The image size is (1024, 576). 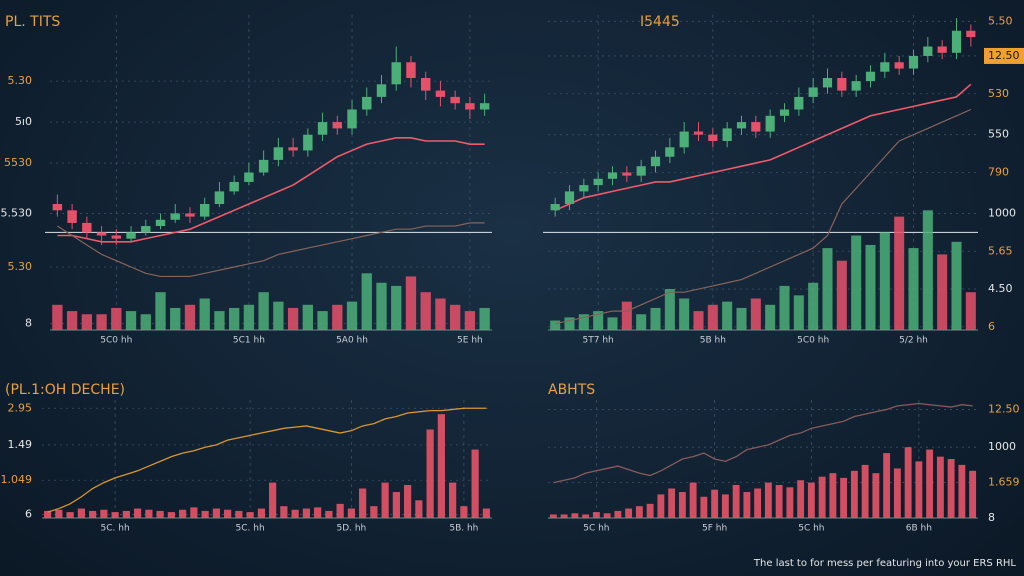 What do you see at coordinates (1004, 408) in the screenshot?
I see `y-tick-label: 12.50` at bounding box center [1004, 408].